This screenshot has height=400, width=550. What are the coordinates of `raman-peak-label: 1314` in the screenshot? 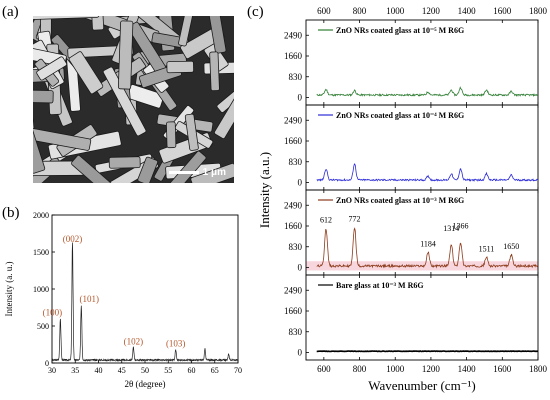 It's located at (451, 228).